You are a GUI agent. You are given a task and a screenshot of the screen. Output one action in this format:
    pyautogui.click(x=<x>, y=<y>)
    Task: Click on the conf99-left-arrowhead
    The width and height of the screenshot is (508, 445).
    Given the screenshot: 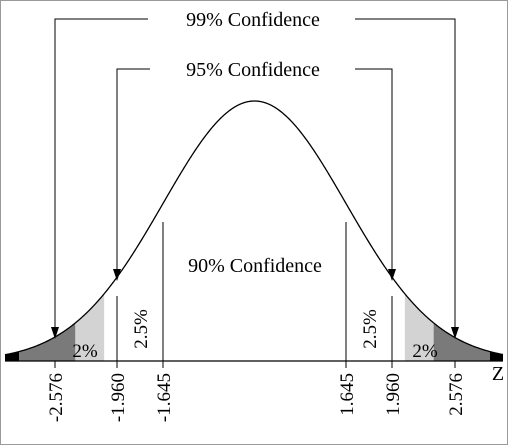 What is the action you would take?
    pyautogui.click(x=55, y=333)
    